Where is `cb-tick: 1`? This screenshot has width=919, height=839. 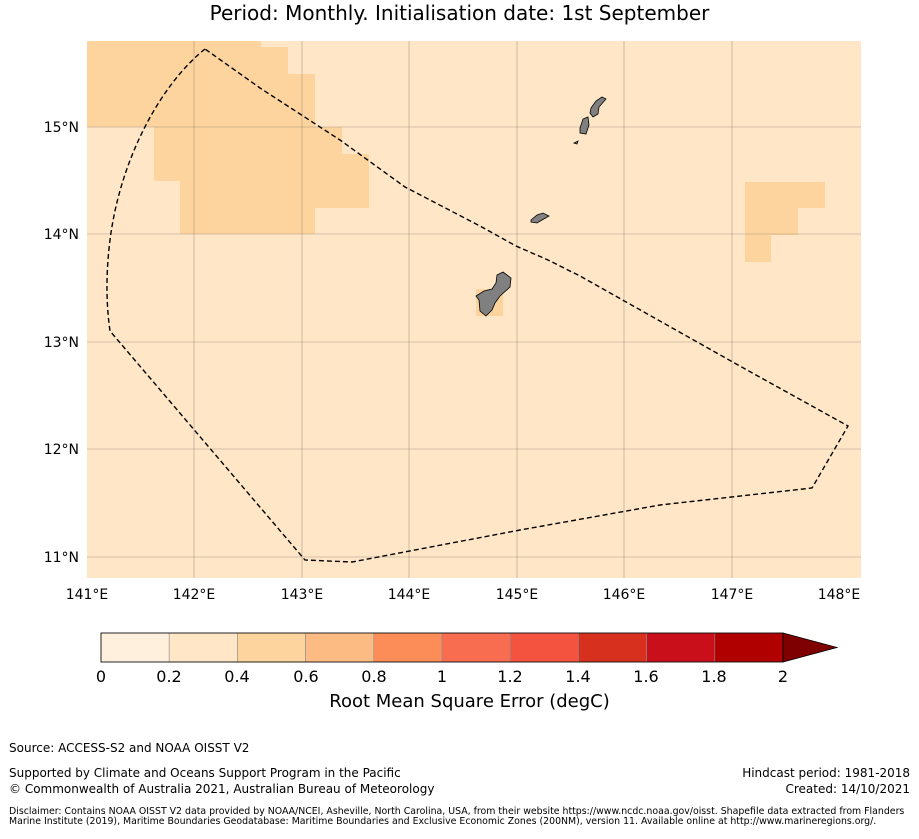
cb-tick: 1 is located at coordinates (442, 676).